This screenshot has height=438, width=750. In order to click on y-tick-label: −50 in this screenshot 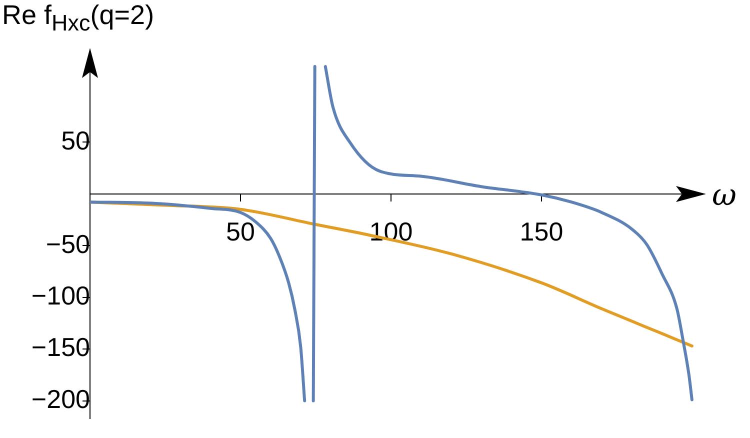, I will do `click(68, 243)`.